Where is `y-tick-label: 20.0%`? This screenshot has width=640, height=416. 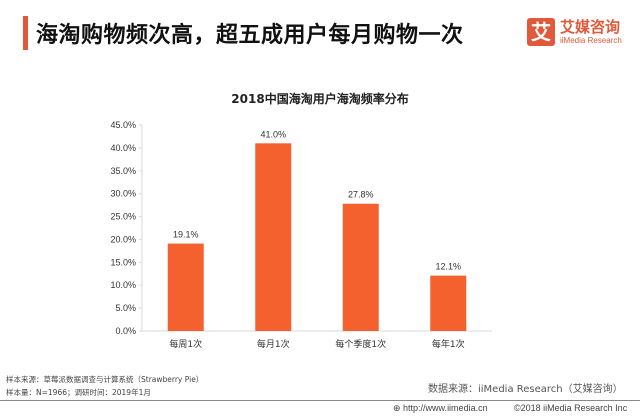 y-tick-label: 20.0% is located at coordinates (123, 239).